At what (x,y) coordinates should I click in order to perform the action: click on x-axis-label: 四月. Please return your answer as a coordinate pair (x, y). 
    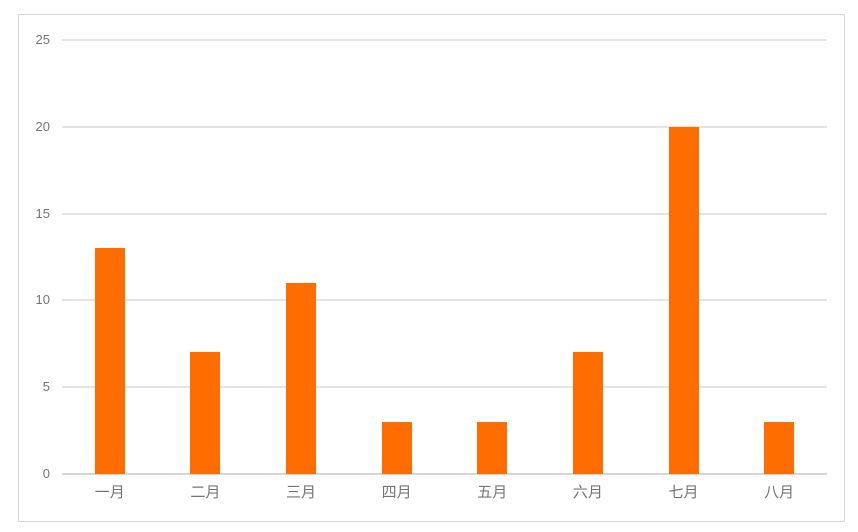
    Looking at the image, I should click on (396, 492).